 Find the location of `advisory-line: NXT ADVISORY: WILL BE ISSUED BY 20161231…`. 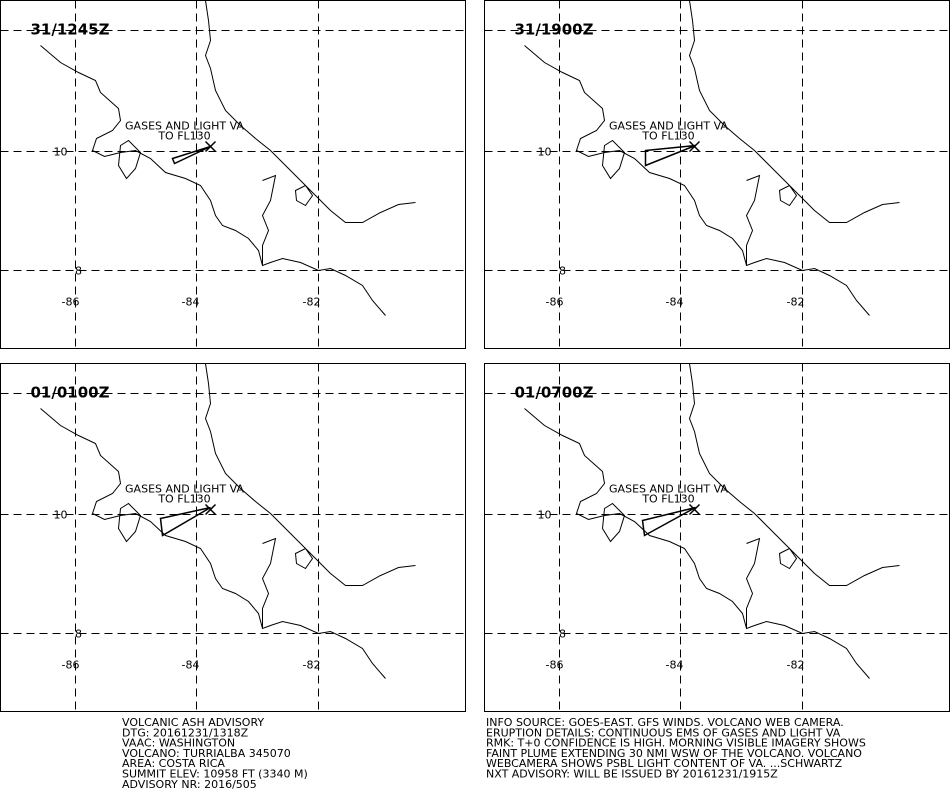

advisory-line: NXT ADVISORY: WILL BE ISSUED BY 20161231… is located at coordinates (632, 774).